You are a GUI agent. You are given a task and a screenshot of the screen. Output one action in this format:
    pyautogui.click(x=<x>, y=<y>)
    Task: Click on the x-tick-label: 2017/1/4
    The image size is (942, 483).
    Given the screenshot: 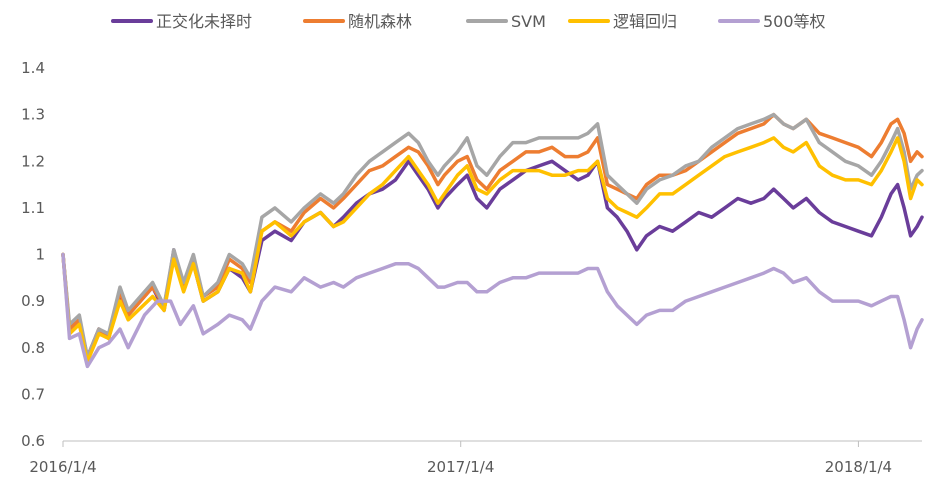 What is the action you would take?
    pyautogui.click(x=460, y=467)
    